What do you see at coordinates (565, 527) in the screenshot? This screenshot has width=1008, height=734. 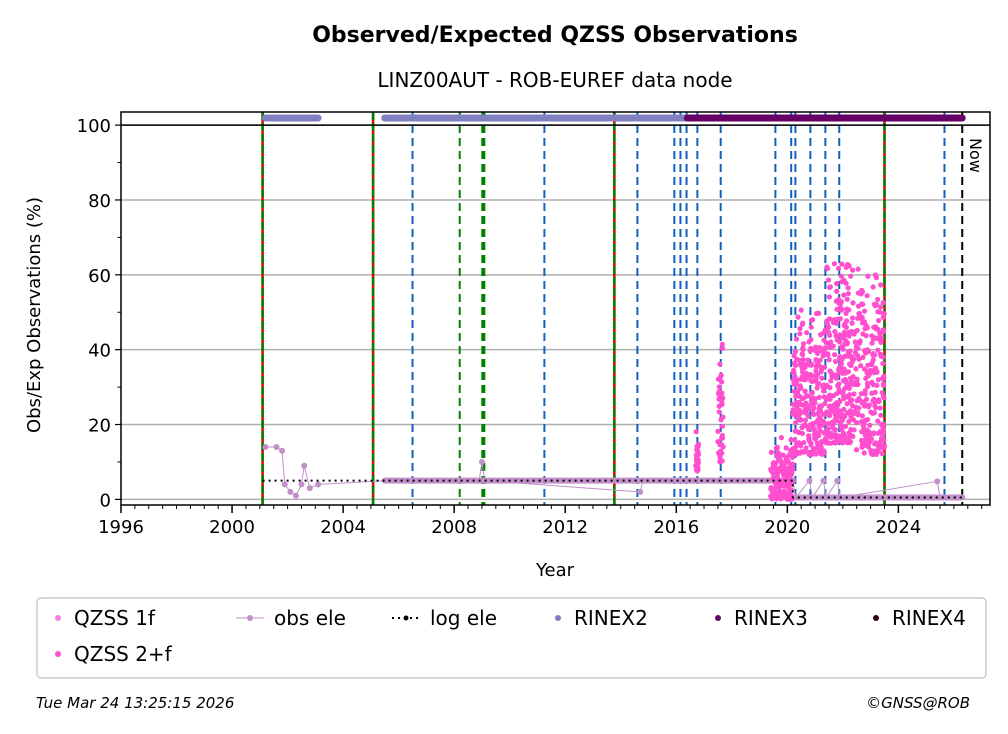 I see `x-tick-label: 2012` at bounding box center [565, 527].